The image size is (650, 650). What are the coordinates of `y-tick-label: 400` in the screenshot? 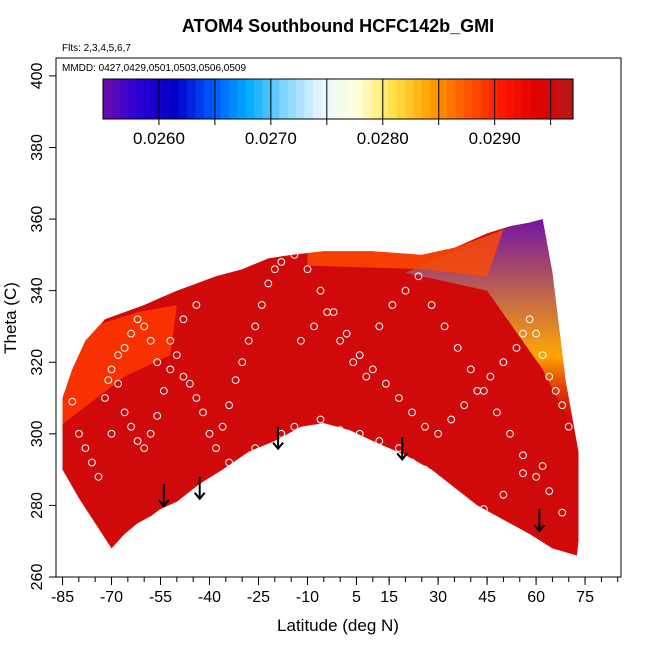 It's located at (37, 75).